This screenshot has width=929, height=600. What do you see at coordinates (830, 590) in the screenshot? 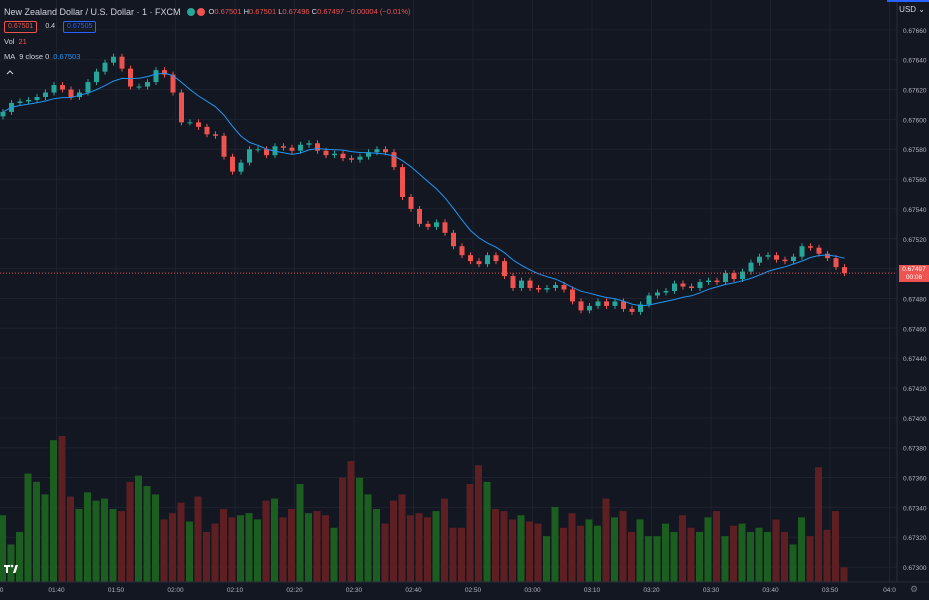
I see `time-tick-label: 03:50` at bounding box center [830, 590].